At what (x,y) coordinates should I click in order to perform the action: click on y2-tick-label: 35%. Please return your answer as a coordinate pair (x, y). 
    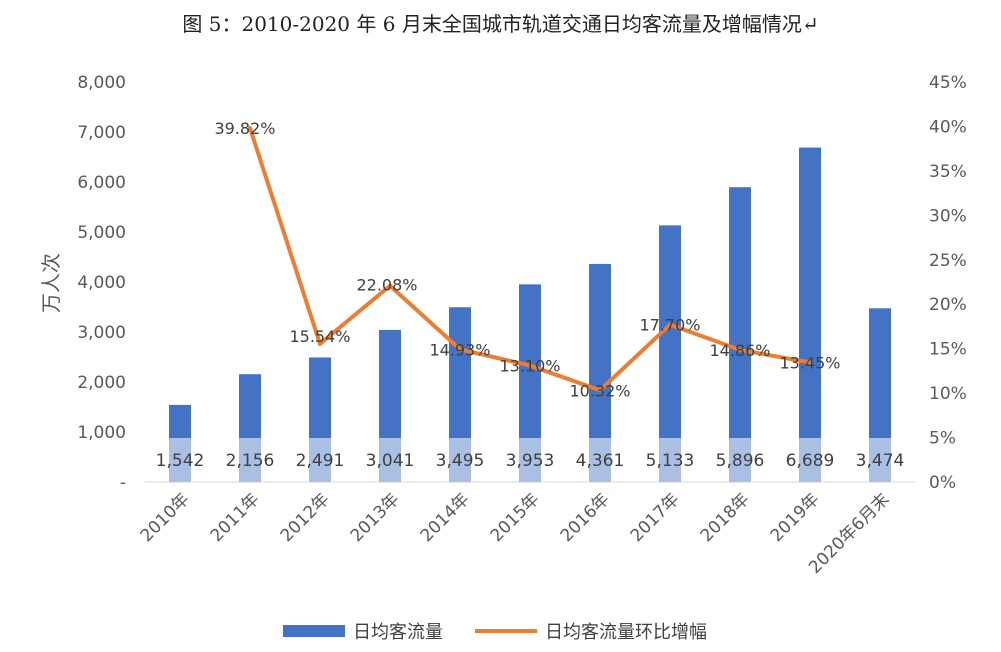
    Looking at the image, I should click on (948, 172).